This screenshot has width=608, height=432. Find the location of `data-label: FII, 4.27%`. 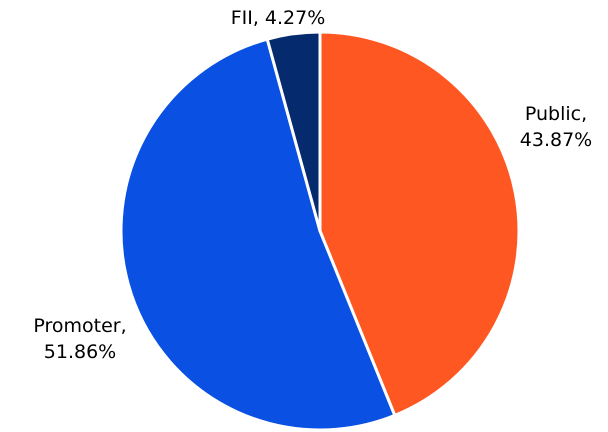

data-label: FII, 4.27% is located at coordinates (278, 18).